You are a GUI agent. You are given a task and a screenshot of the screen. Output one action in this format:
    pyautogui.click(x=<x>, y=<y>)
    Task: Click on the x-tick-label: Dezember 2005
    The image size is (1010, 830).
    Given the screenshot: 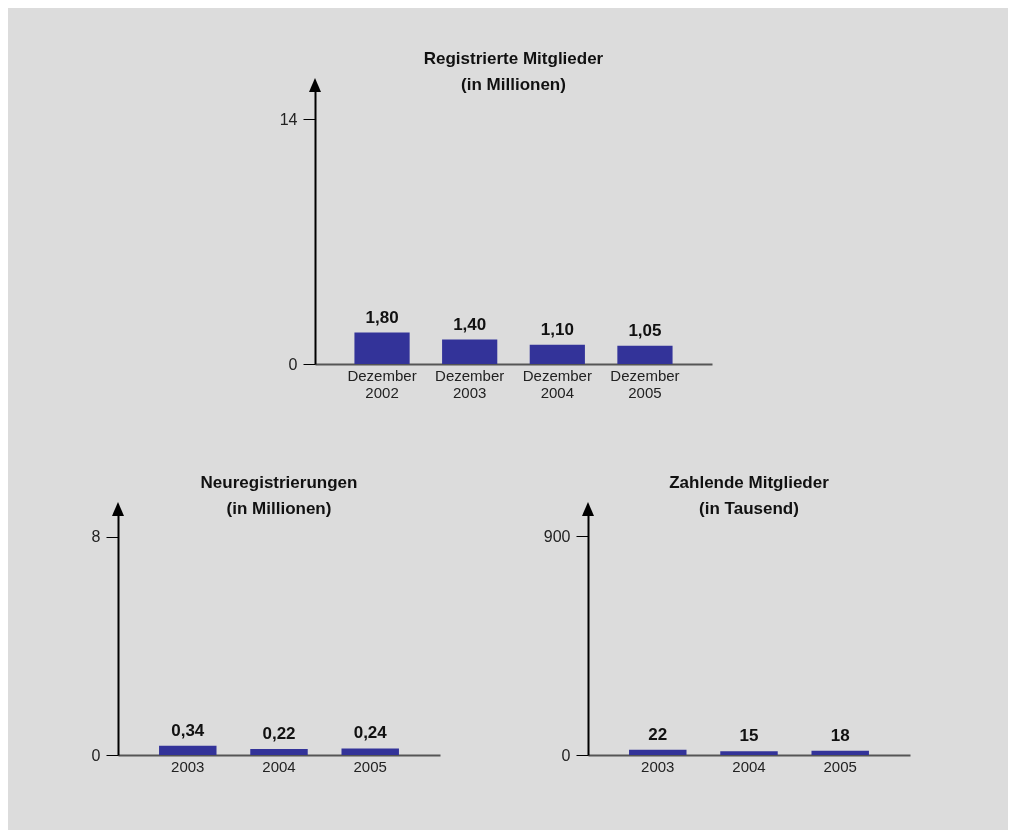 What is the action you would take?
    pyautogui.click(x=645, y=383)
    